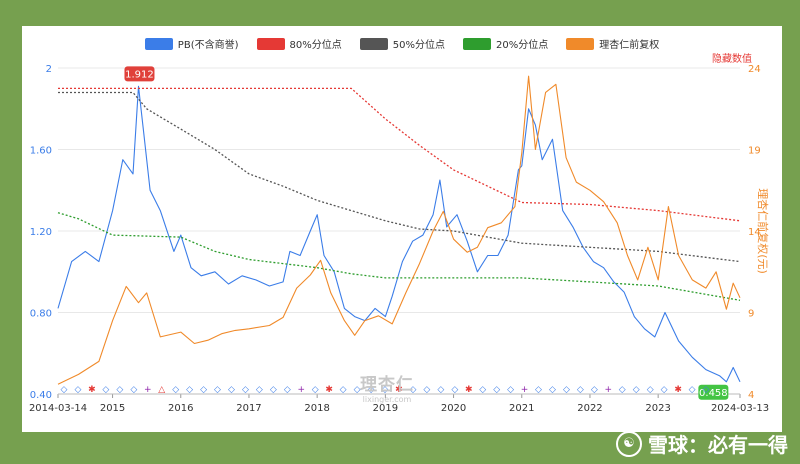 The image size is (800, 464). I want to click on legend-item: 80%分位点, so click(299, 43).